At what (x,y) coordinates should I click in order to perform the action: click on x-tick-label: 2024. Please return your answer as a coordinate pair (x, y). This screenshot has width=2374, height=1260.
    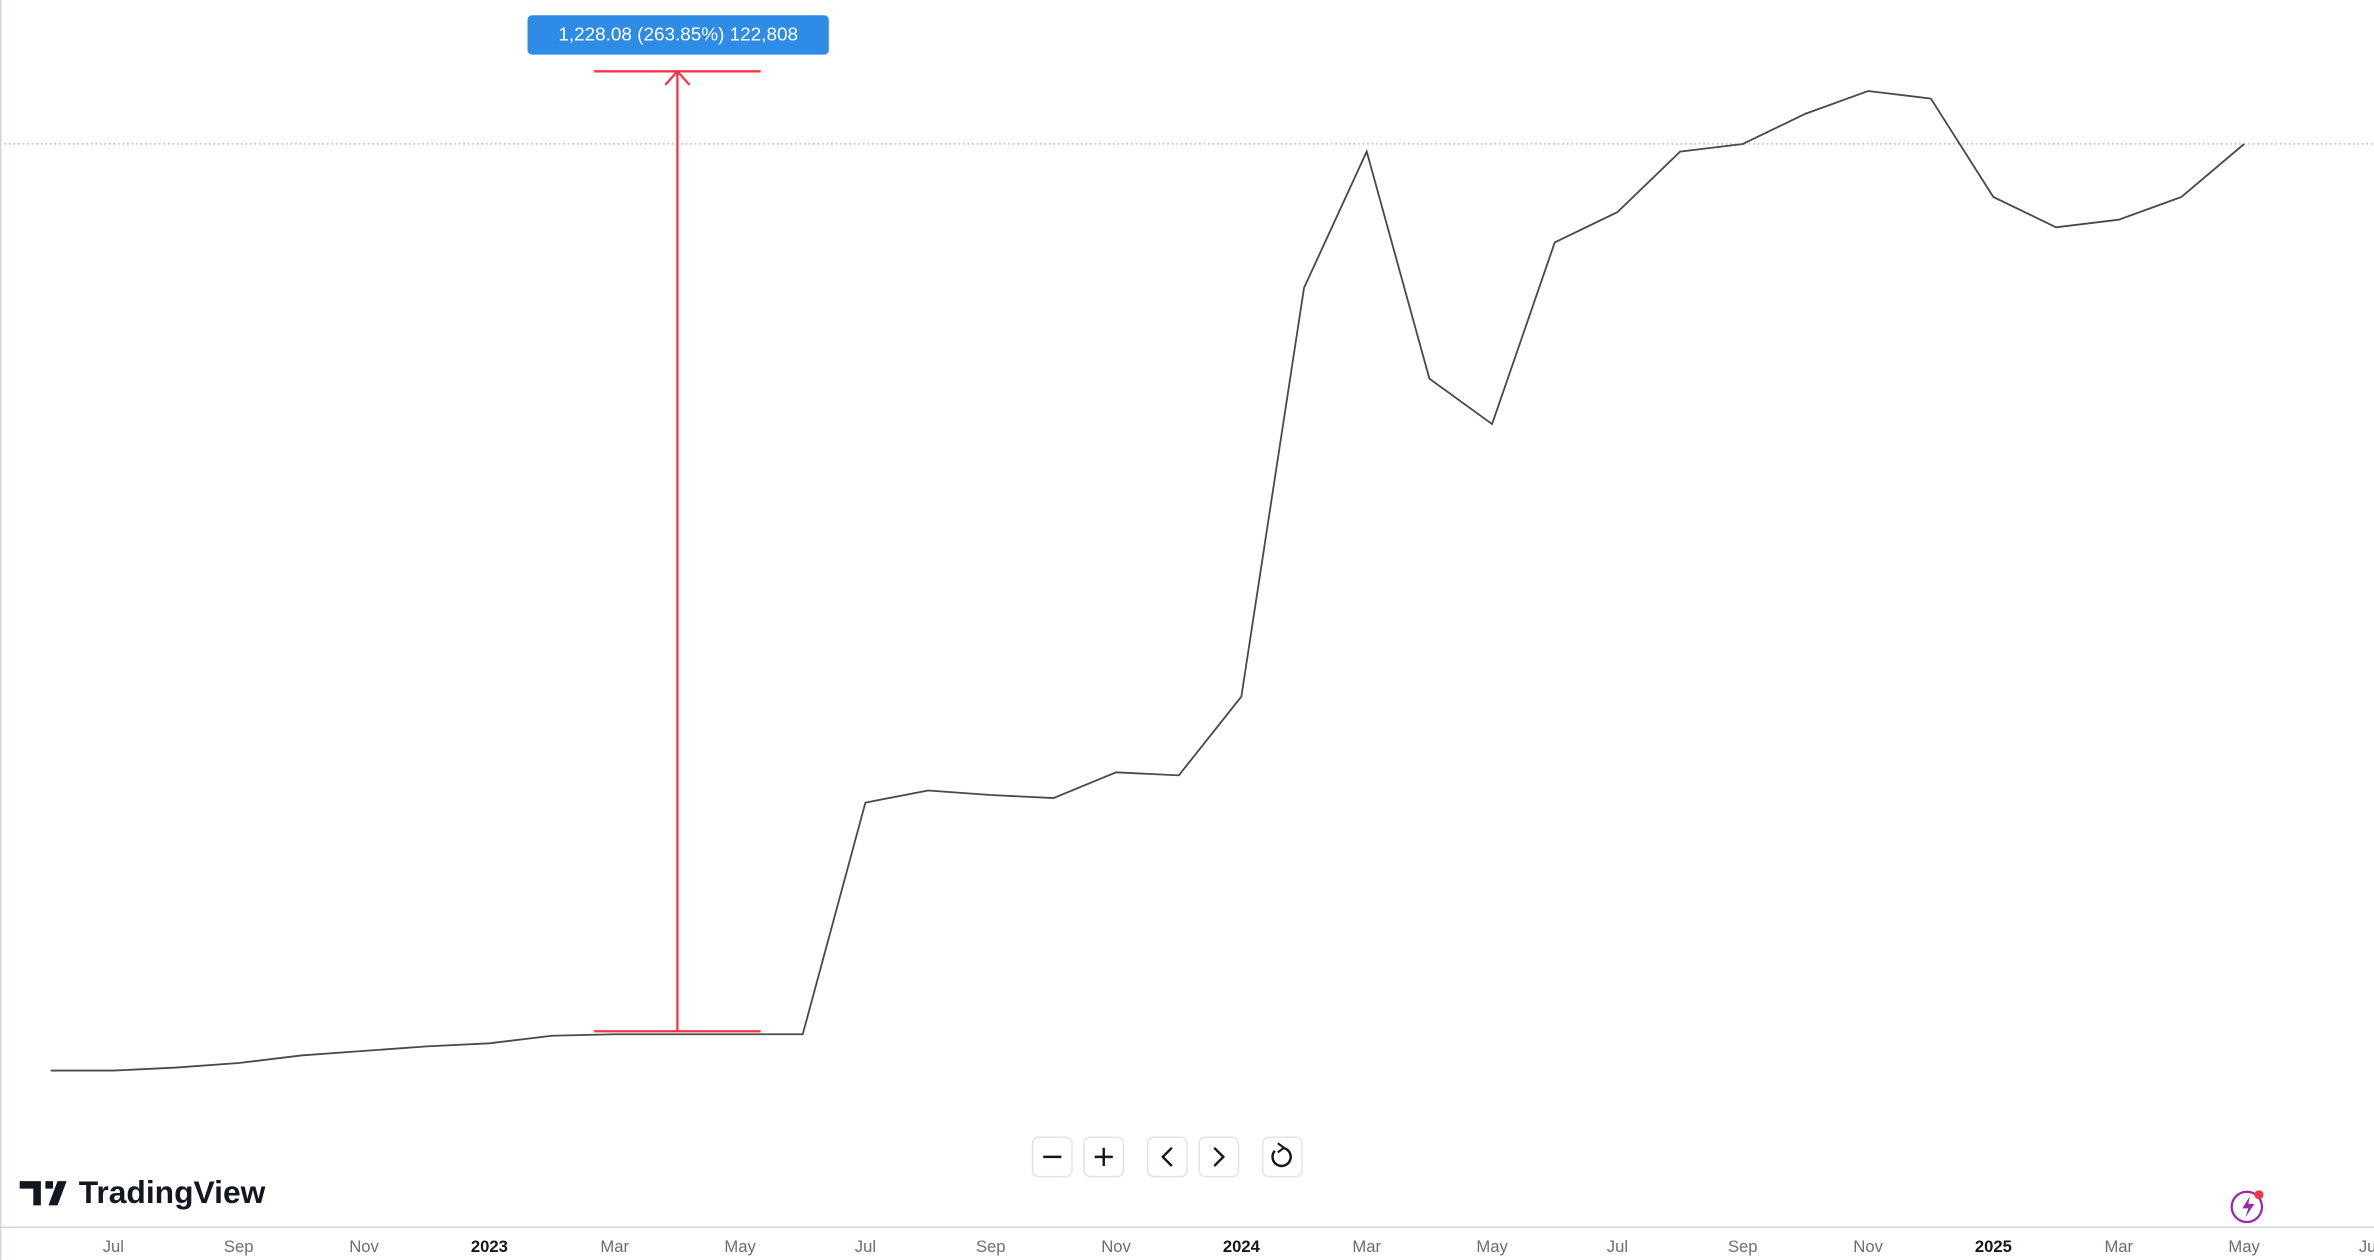
    Looking at the image, I should click on (1242, 1246).